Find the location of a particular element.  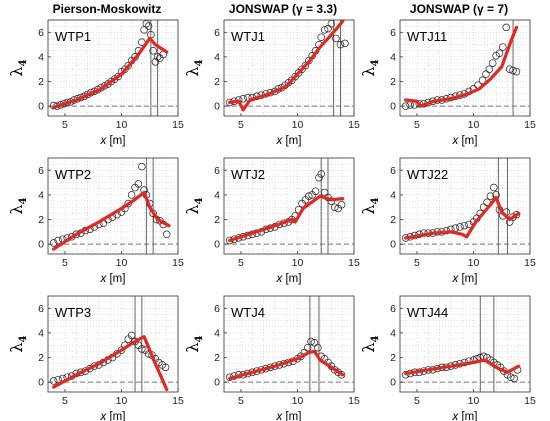

panel-label: WTP3 is located at coordinates (73, 312).